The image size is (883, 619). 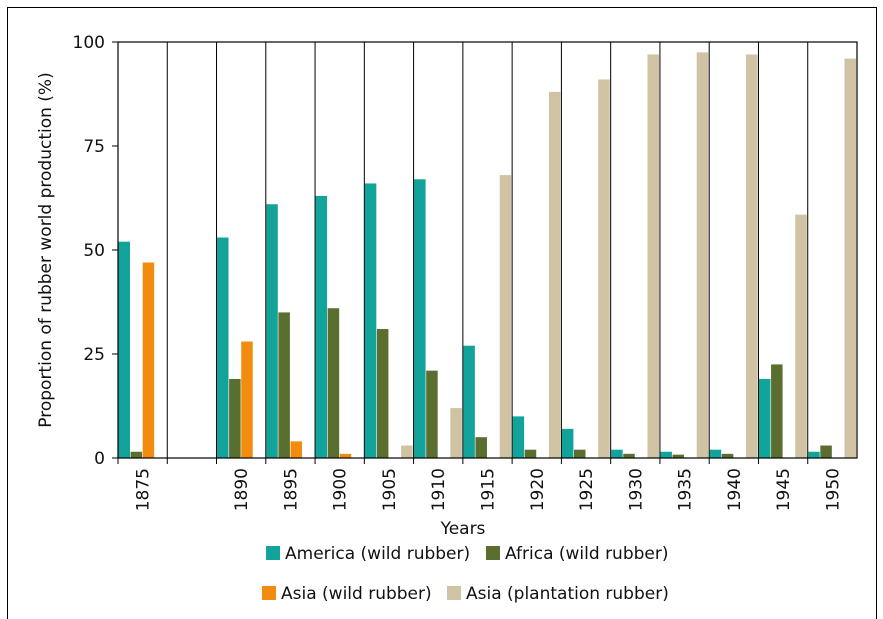 I want to click on x-tick-label: 1890, so click(x=242, y=489).